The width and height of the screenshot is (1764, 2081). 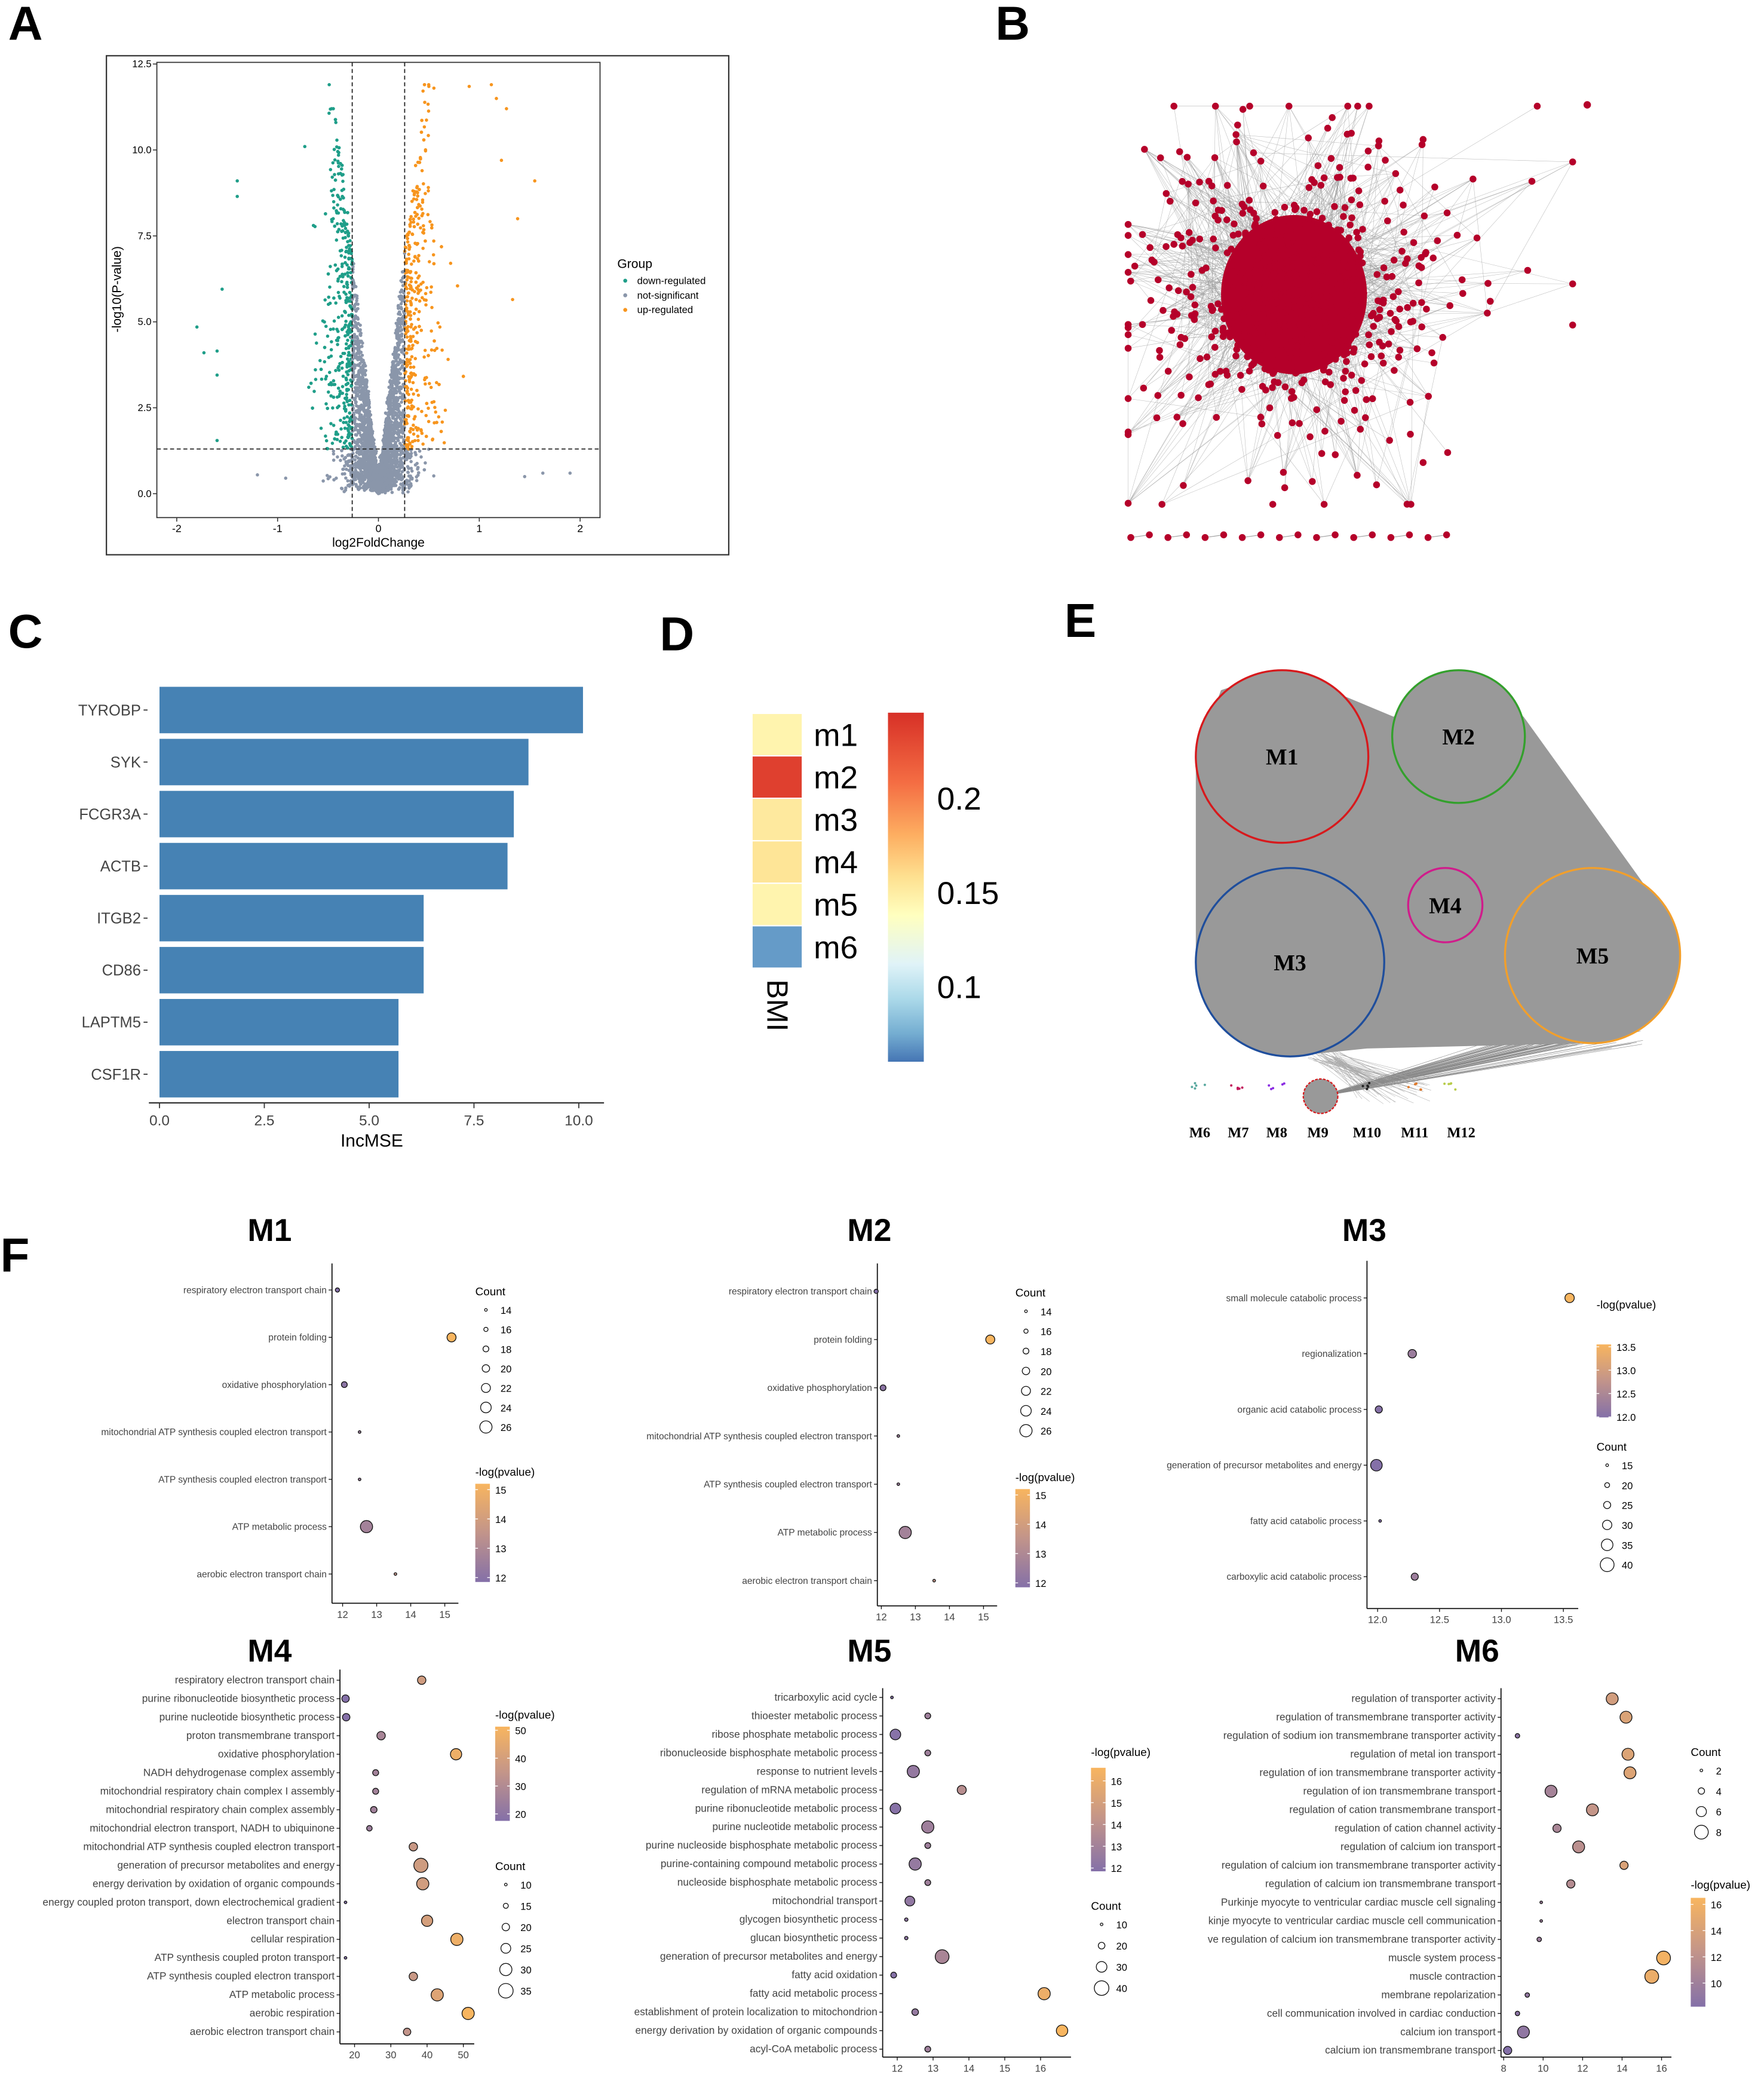 What do you see at coordinates (25, 631) in the screenshot?
I see `panel-label-c: C` at bounding box center [25, 631].